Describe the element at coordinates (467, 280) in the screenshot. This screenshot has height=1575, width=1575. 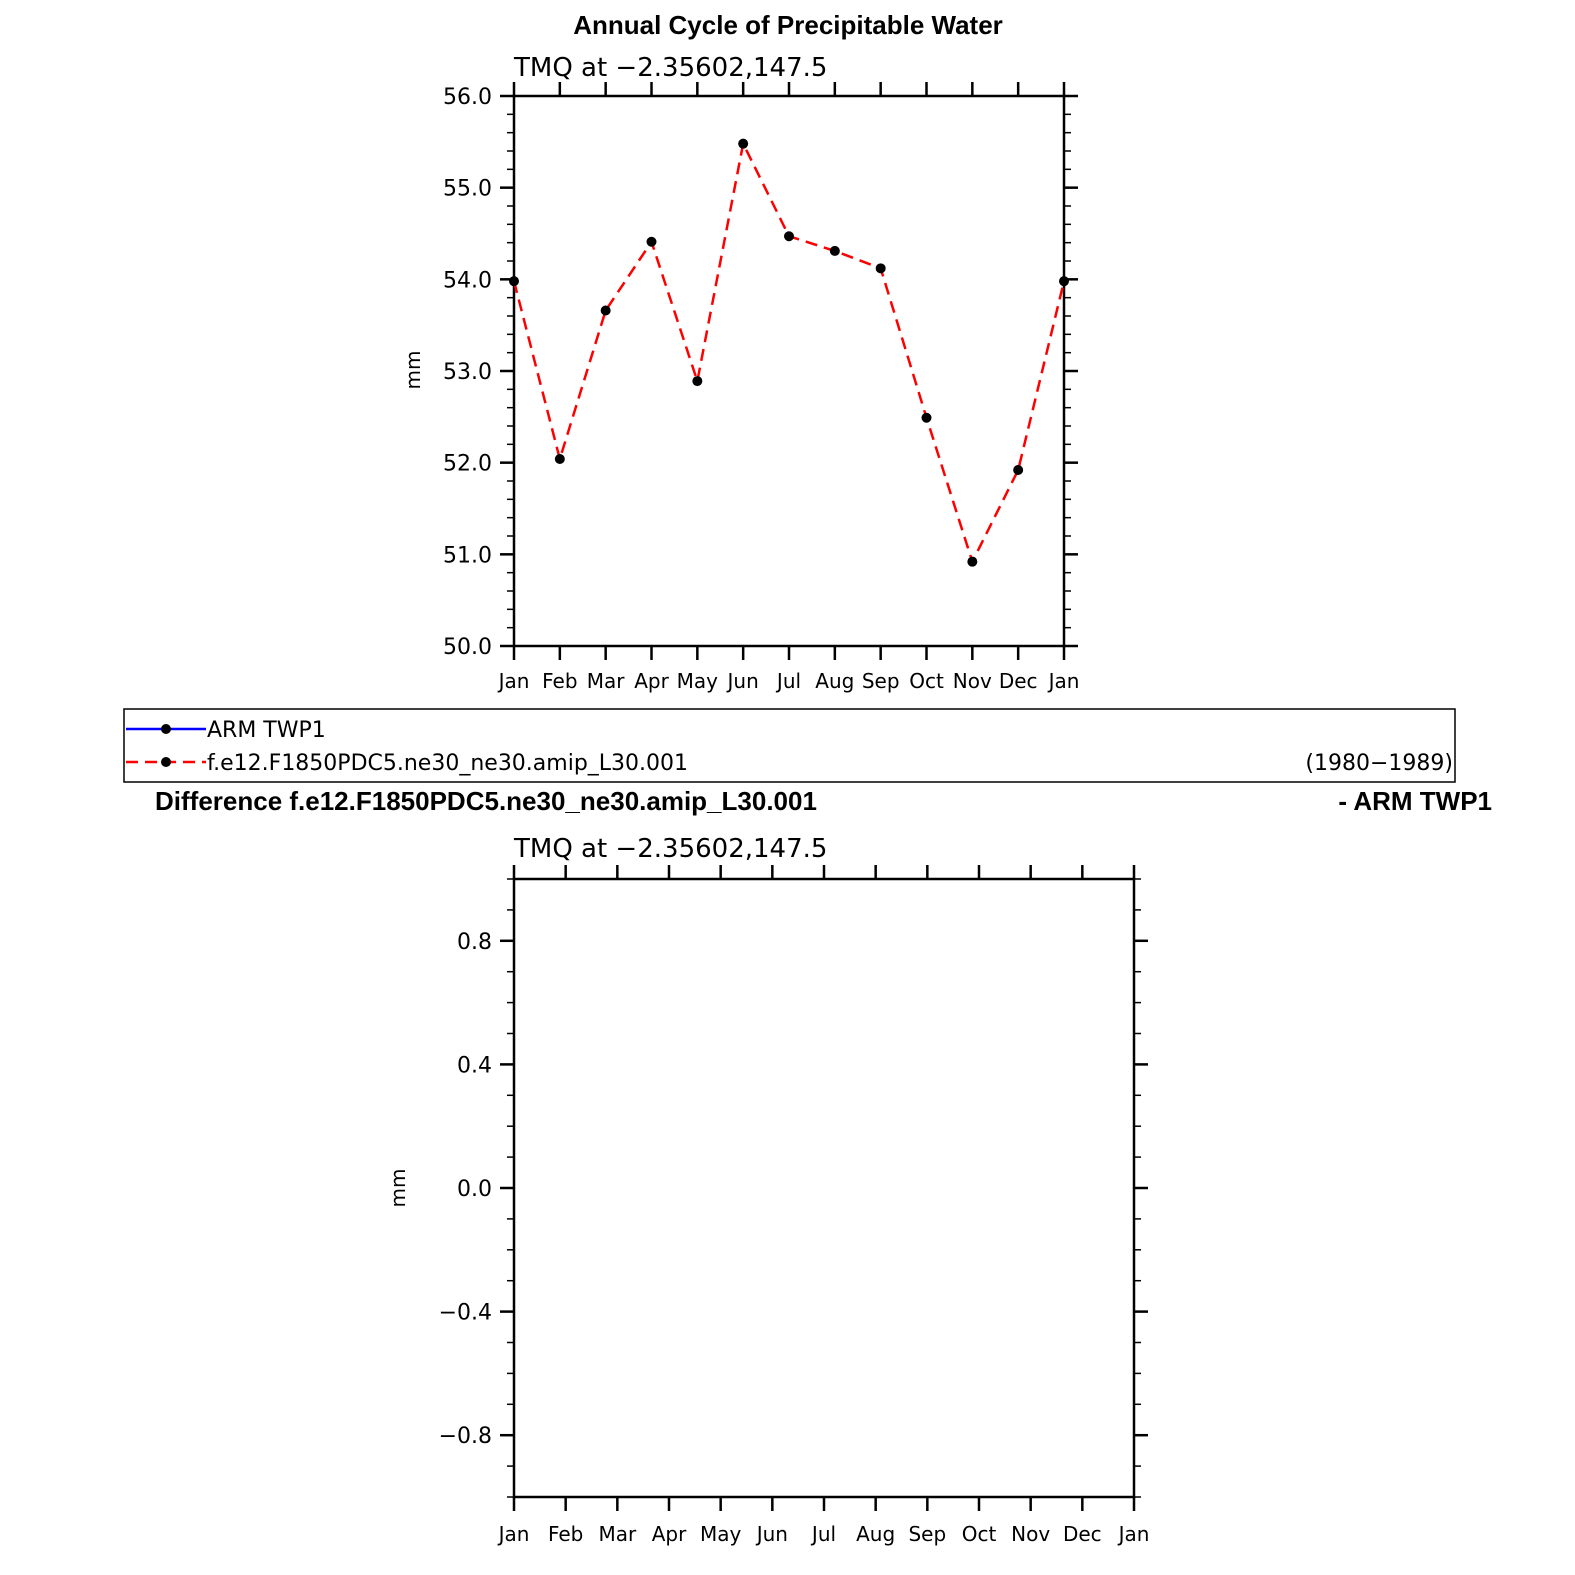
I see `y-tick-label: 54.0` at that location.